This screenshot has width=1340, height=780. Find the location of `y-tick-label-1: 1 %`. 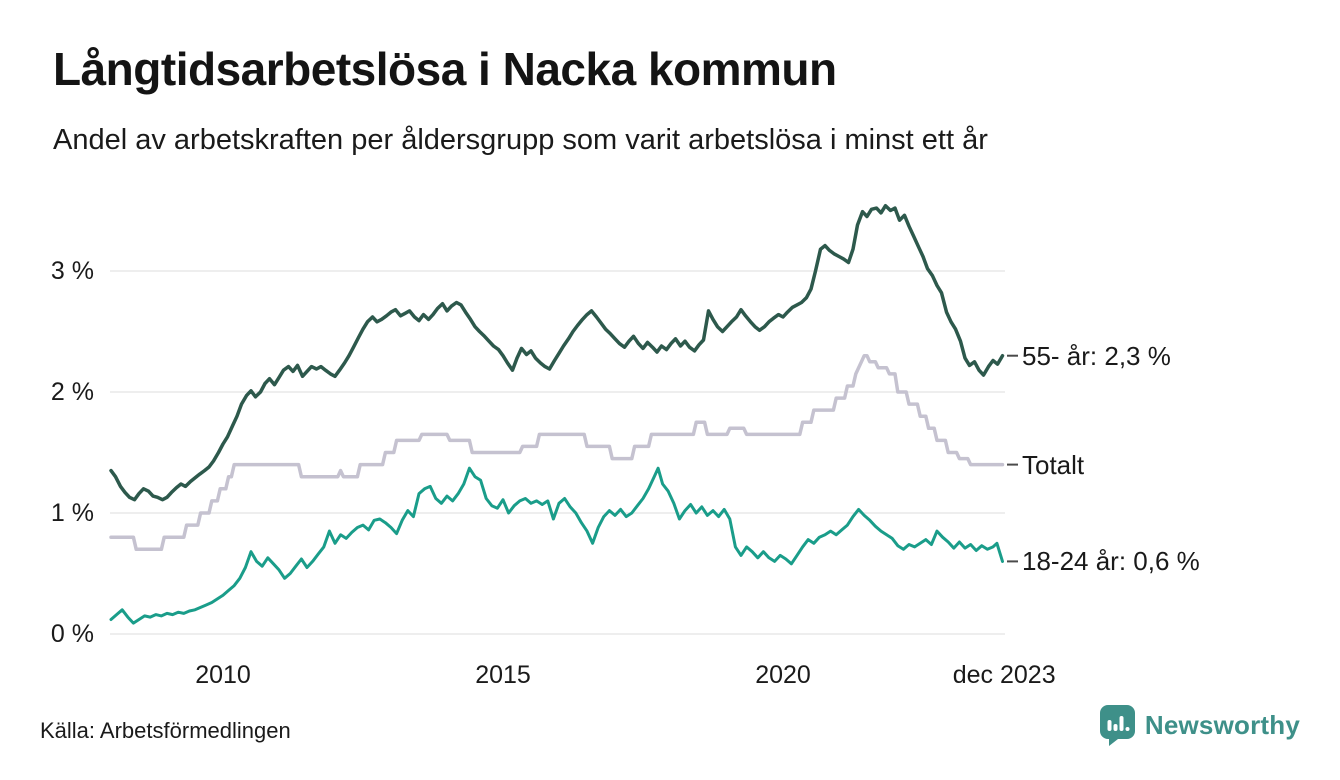

y-tick-label-1: 1 % is located at coordinates (72, 513).